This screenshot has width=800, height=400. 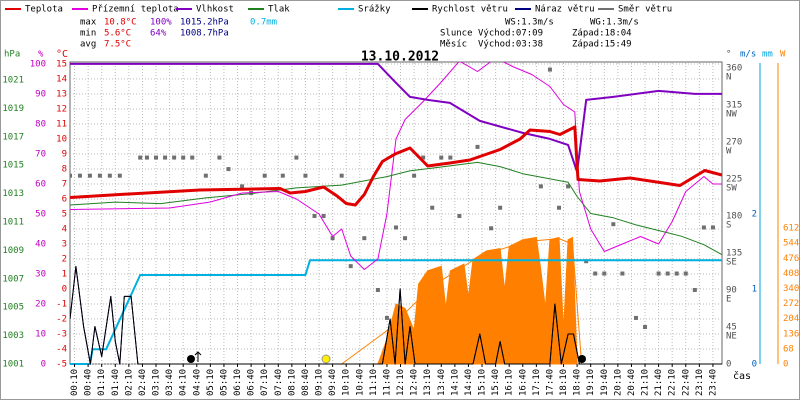 I want to click on axis-tick-label: 80, so click(x=40, y=124).